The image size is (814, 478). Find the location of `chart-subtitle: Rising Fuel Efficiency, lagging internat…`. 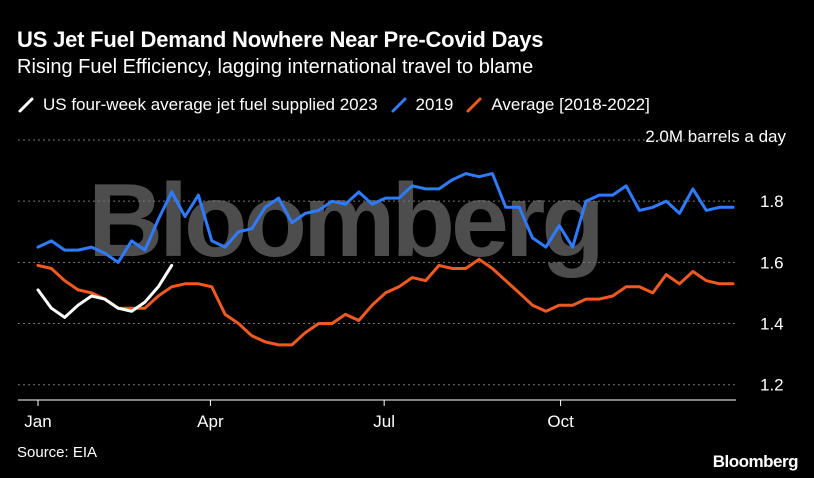

chart-subtitle: Rising Fuel Efficiency, lagging internat… is located at coordinates (275, 67).